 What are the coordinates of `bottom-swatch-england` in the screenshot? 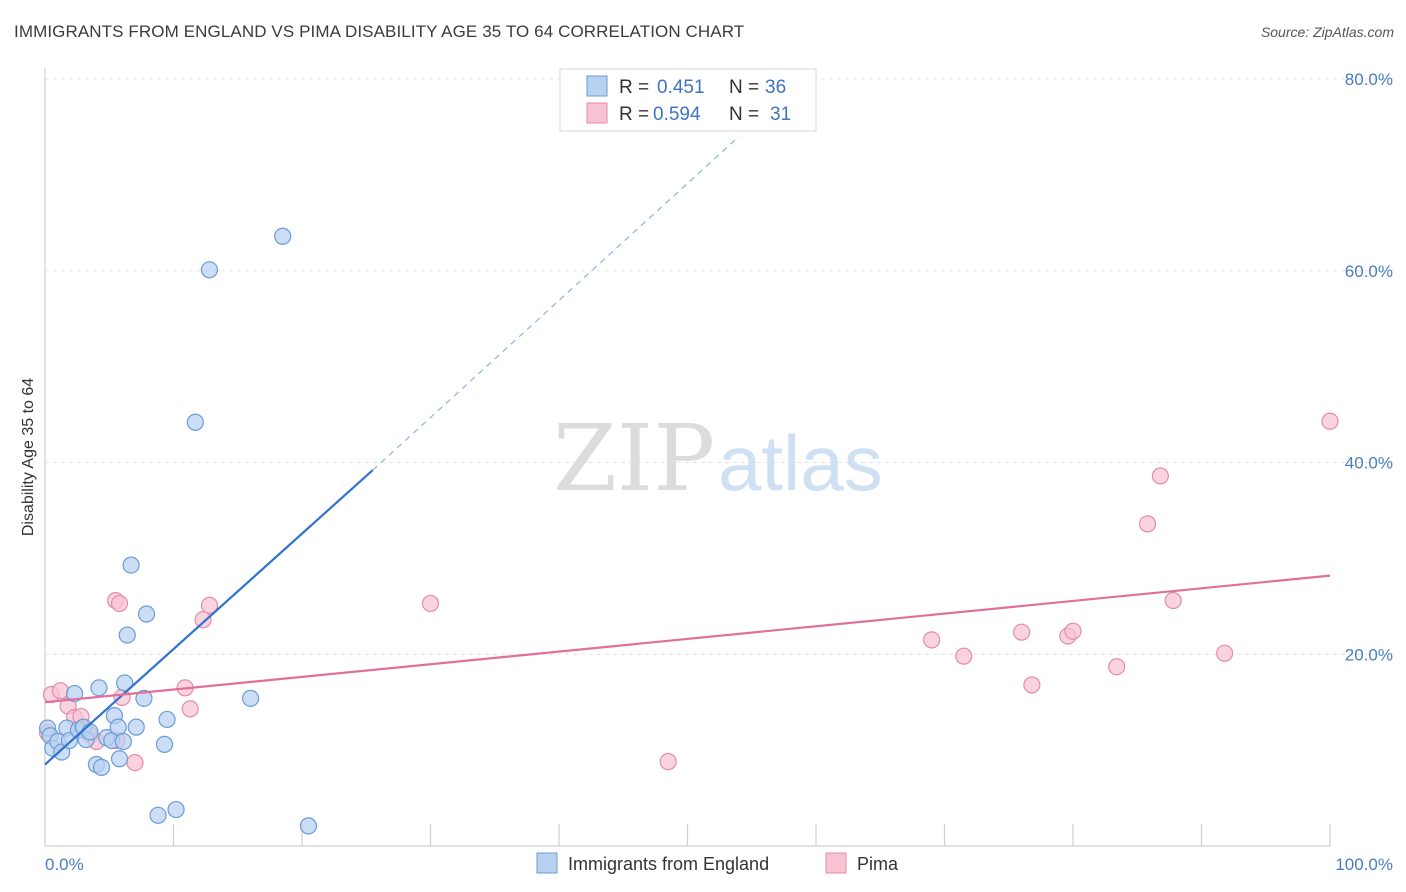 It's located at (547, 863).